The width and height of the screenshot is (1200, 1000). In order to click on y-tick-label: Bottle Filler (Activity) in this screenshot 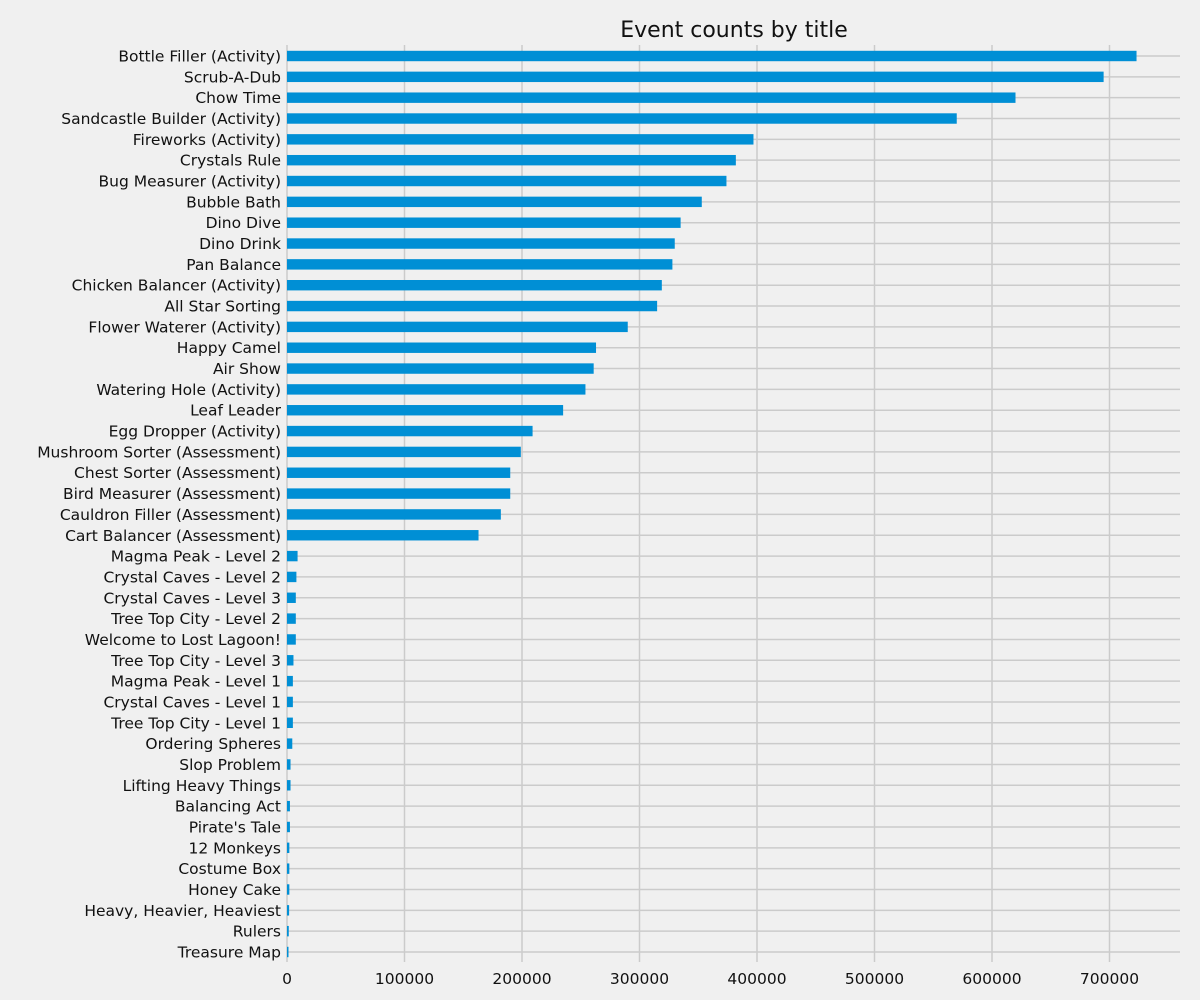, I will do `click(199, 57)`.